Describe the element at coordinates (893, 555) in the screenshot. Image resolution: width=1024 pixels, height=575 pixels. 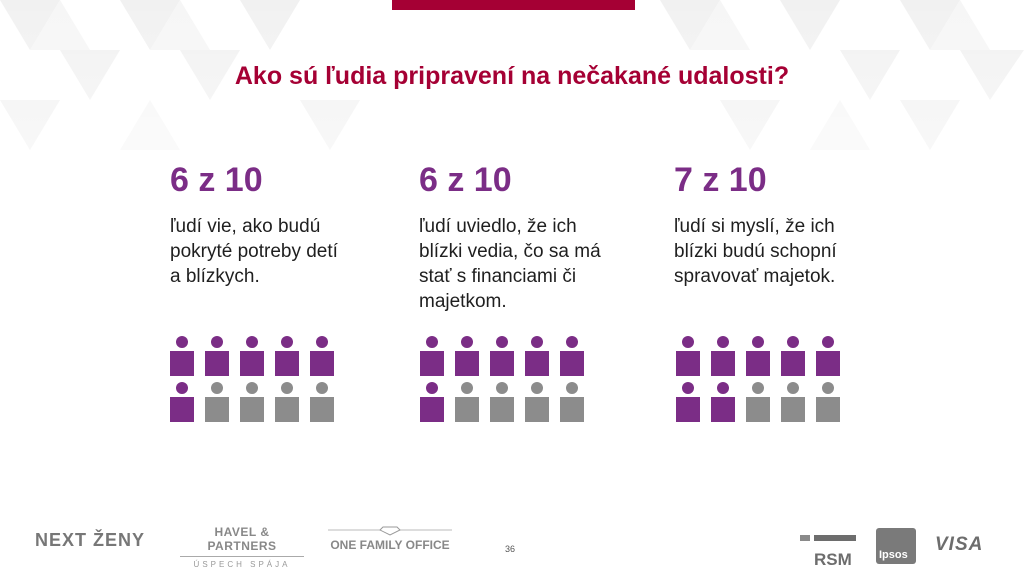
I see `logo-ipsos-text: Ipsos` at that location.